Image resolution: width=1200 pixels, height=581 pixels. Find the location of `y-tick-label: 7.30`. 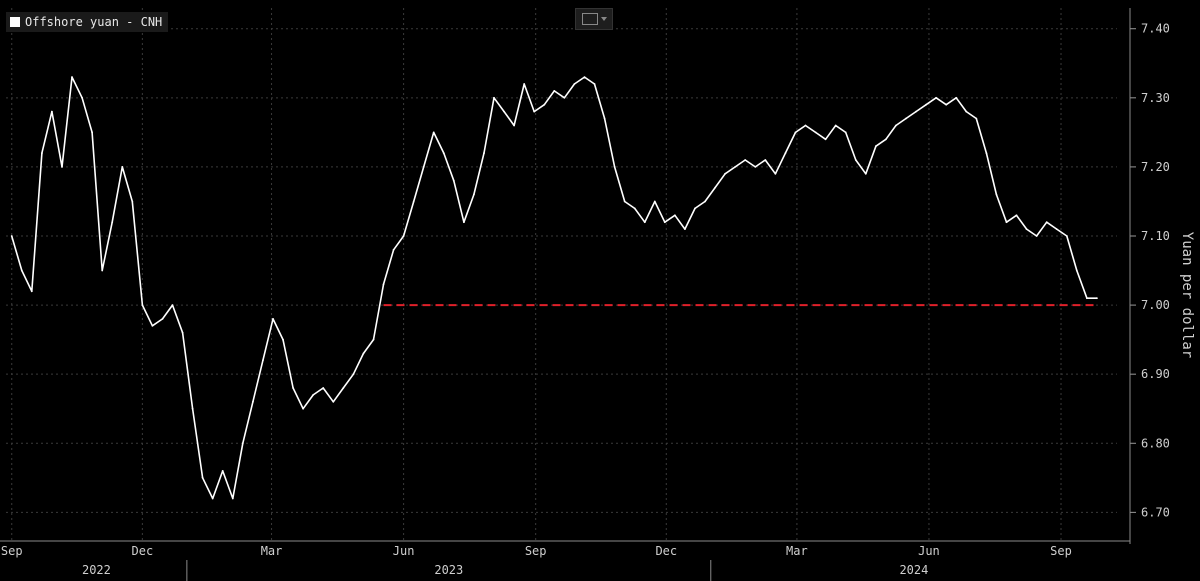

y-tick-label: 7.30 is located at coordinates (1155, 98).